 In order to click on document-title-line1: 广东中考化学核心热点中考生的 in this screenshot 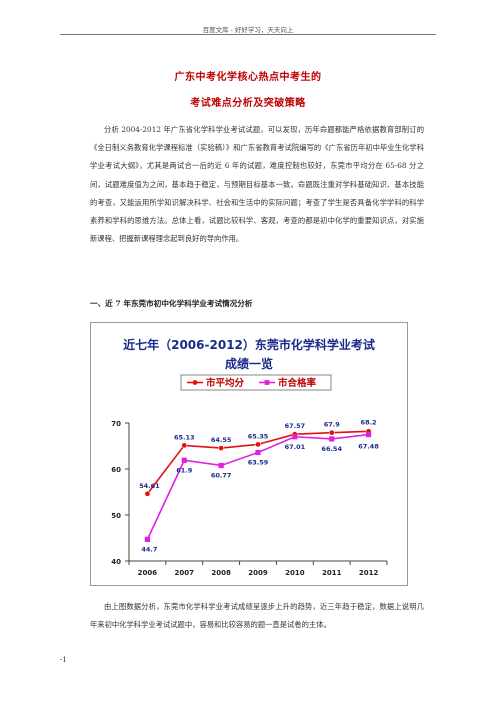, I will do `click(248, 77)`.